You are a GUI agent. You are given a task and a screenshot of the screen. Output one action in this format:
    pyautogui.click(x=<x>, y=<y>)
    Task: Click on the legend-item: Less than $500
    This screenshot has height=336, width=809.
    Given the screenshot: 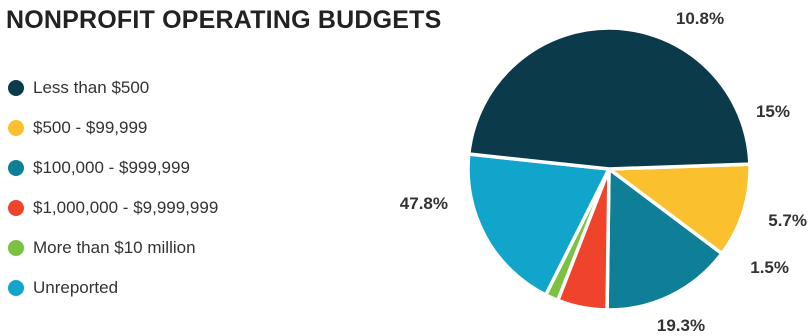 What is the action you would take?
    pyautogui.click(x=113, y=88)
    